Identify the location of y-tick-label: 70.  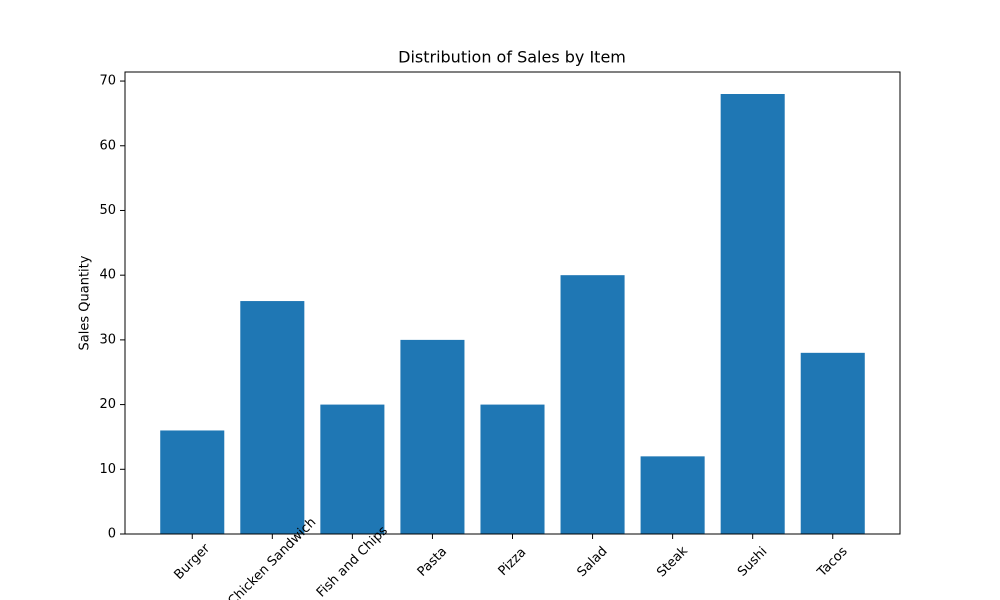
(107, 81).